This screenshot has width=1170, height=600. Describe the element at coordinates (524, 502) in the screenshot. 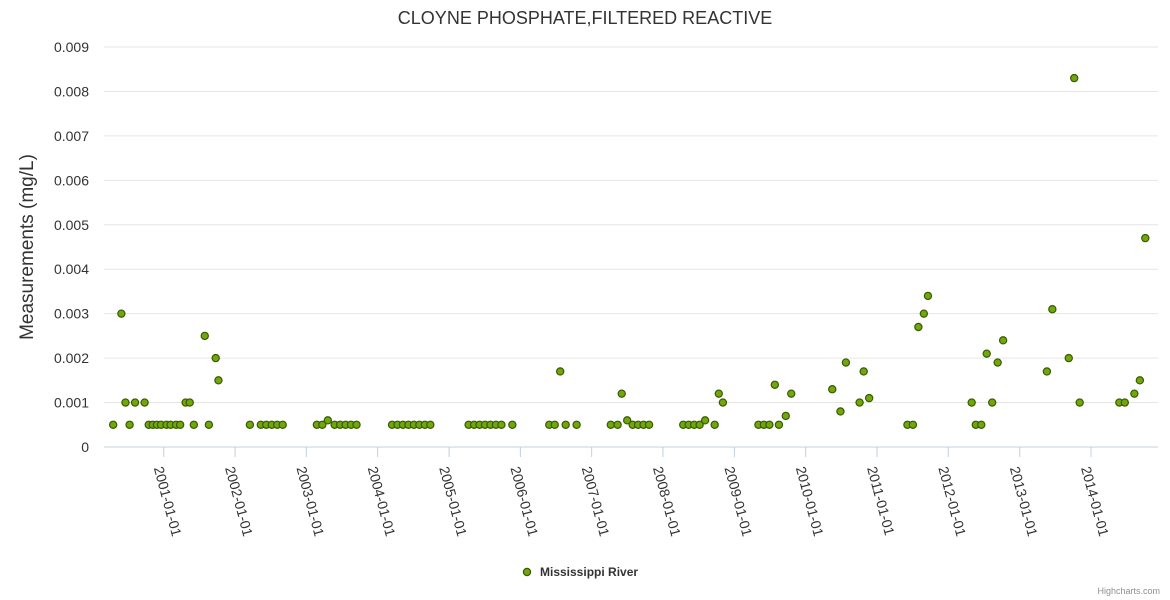

I see `x-tick-label: 2006-01-01` at that location.